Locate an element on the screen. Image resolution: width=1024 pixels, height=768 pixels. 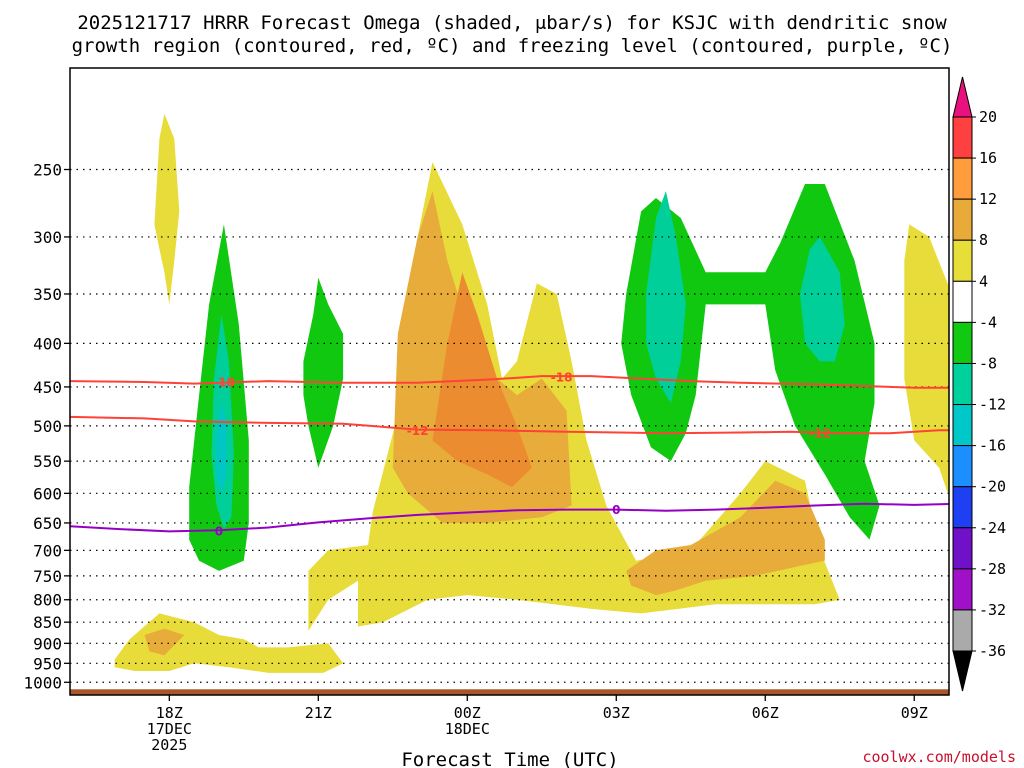
x-tick-label-24-1: 18DEC is located at coordinates (467, 729).